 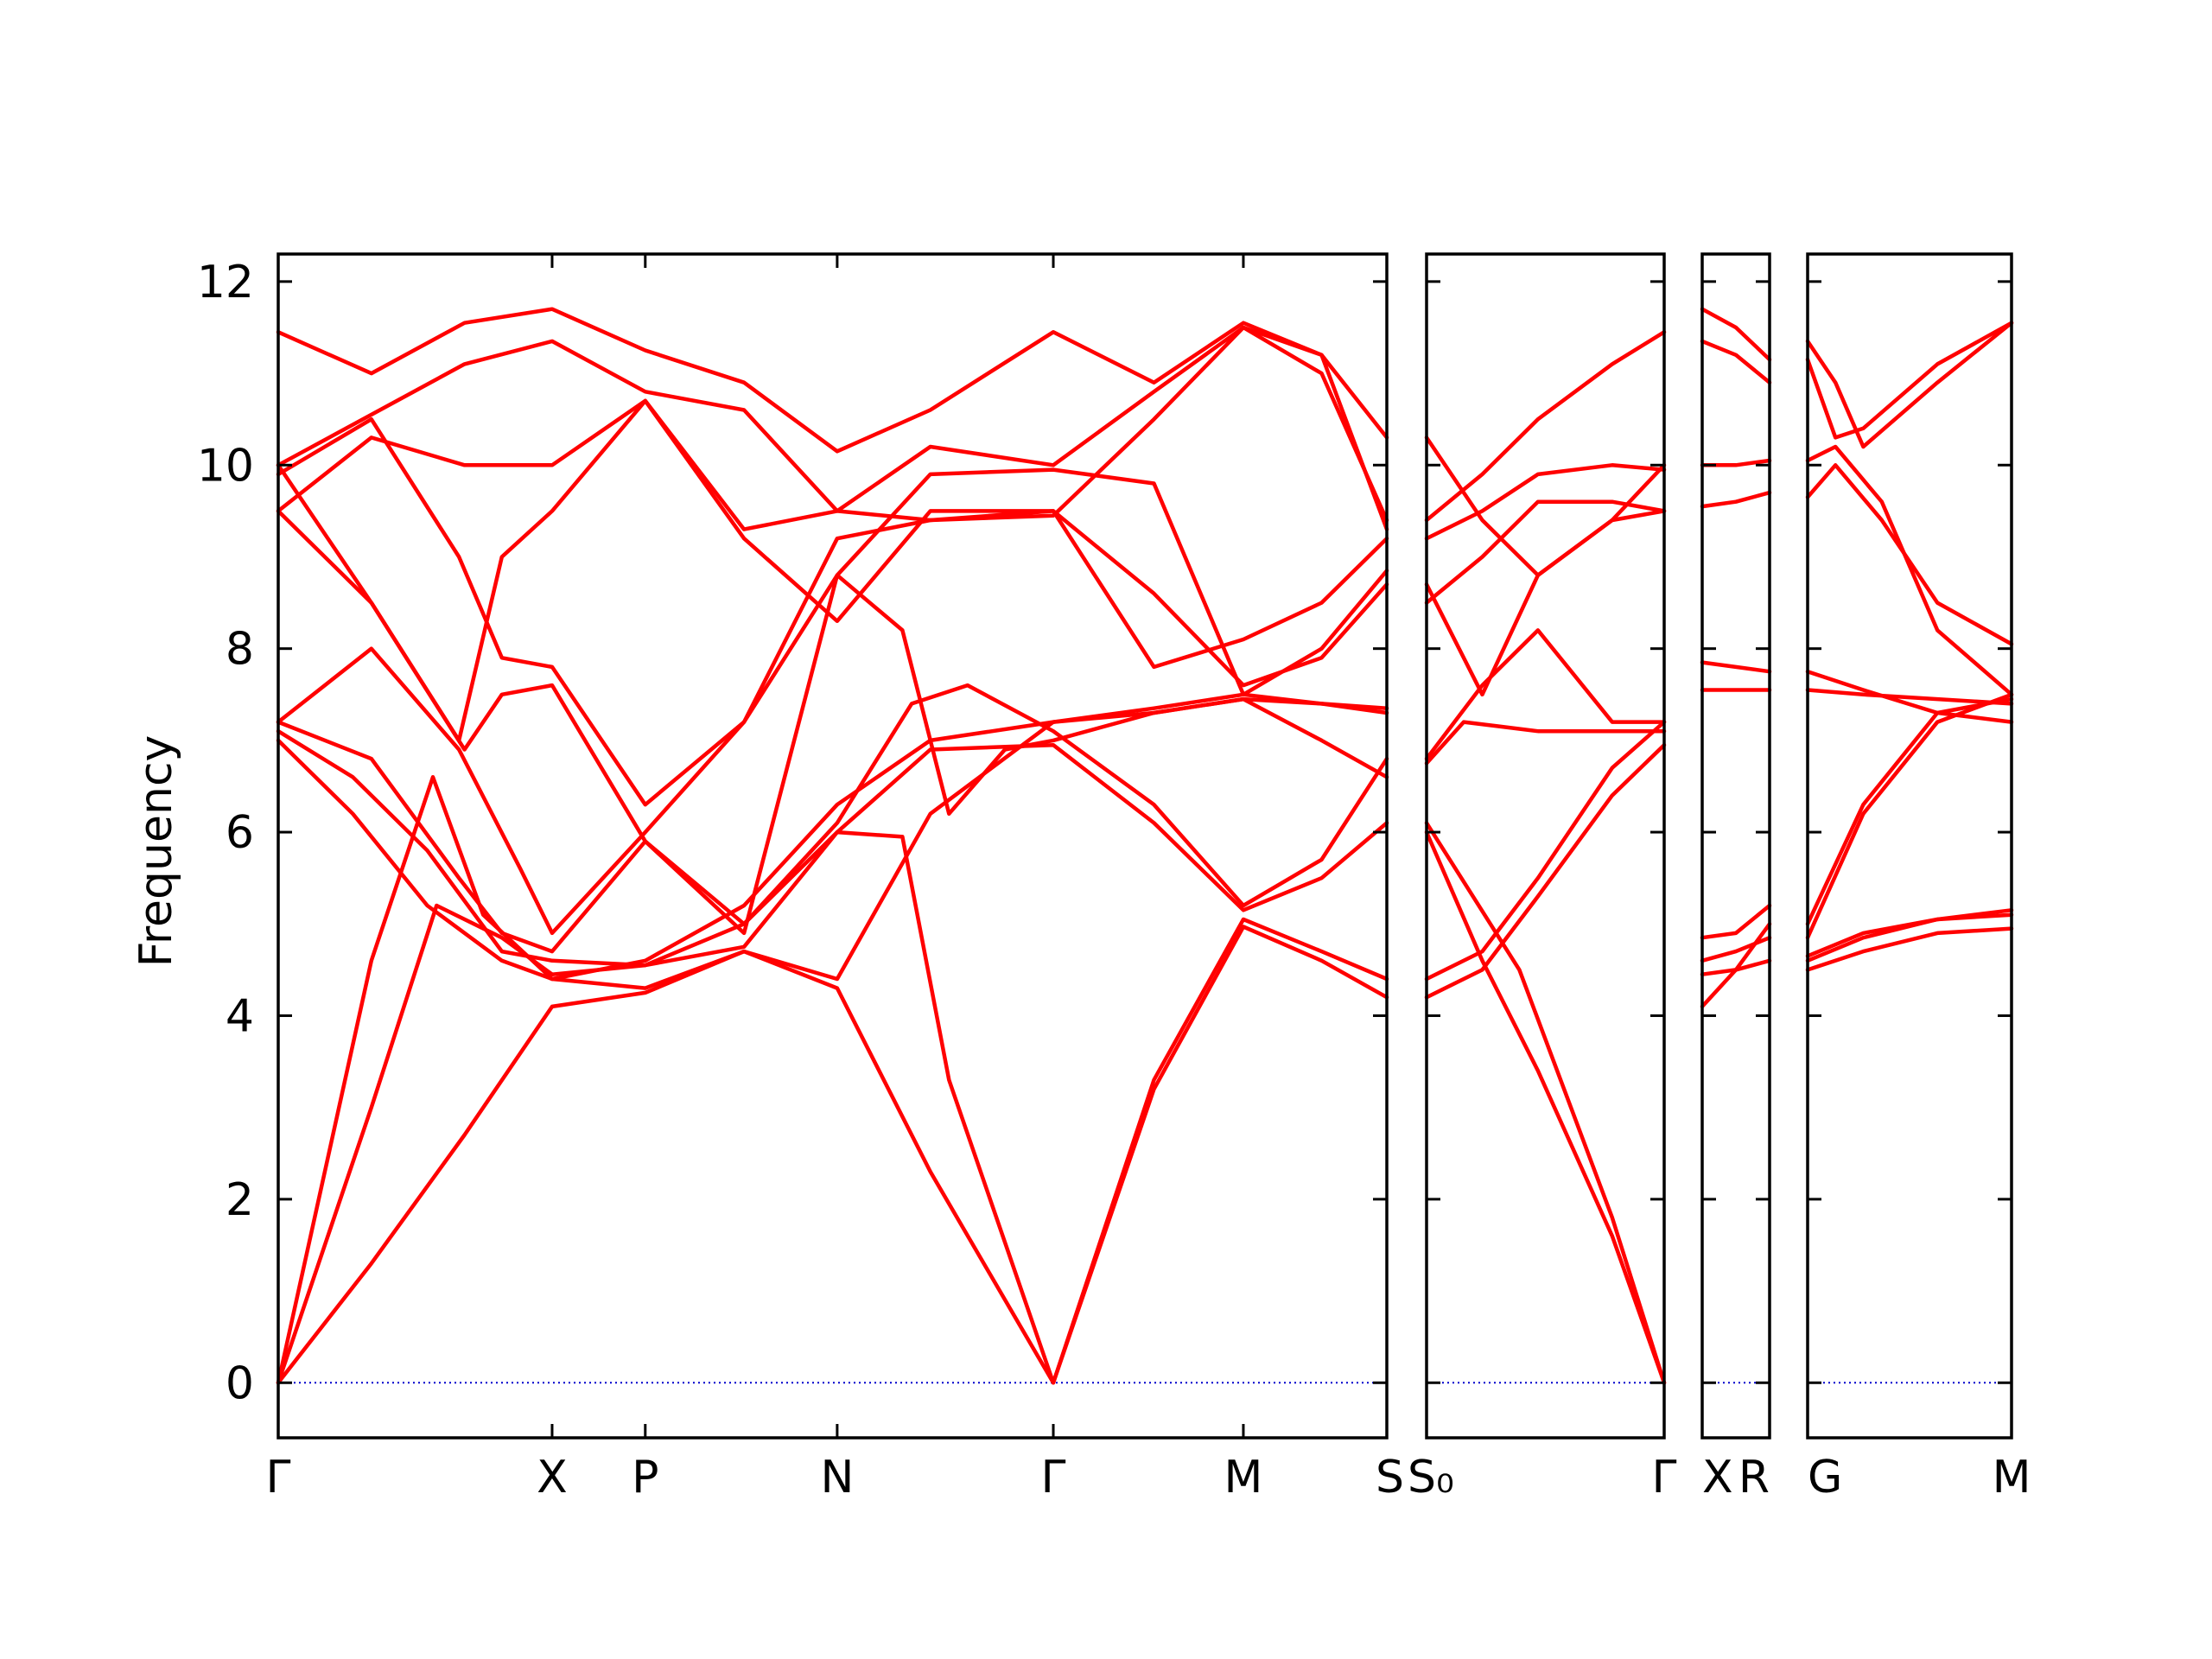 What do you see at coordinates (225, 282) in the screenshot?
I see `y-tick-label: 12` at bounding box center [225, 282].